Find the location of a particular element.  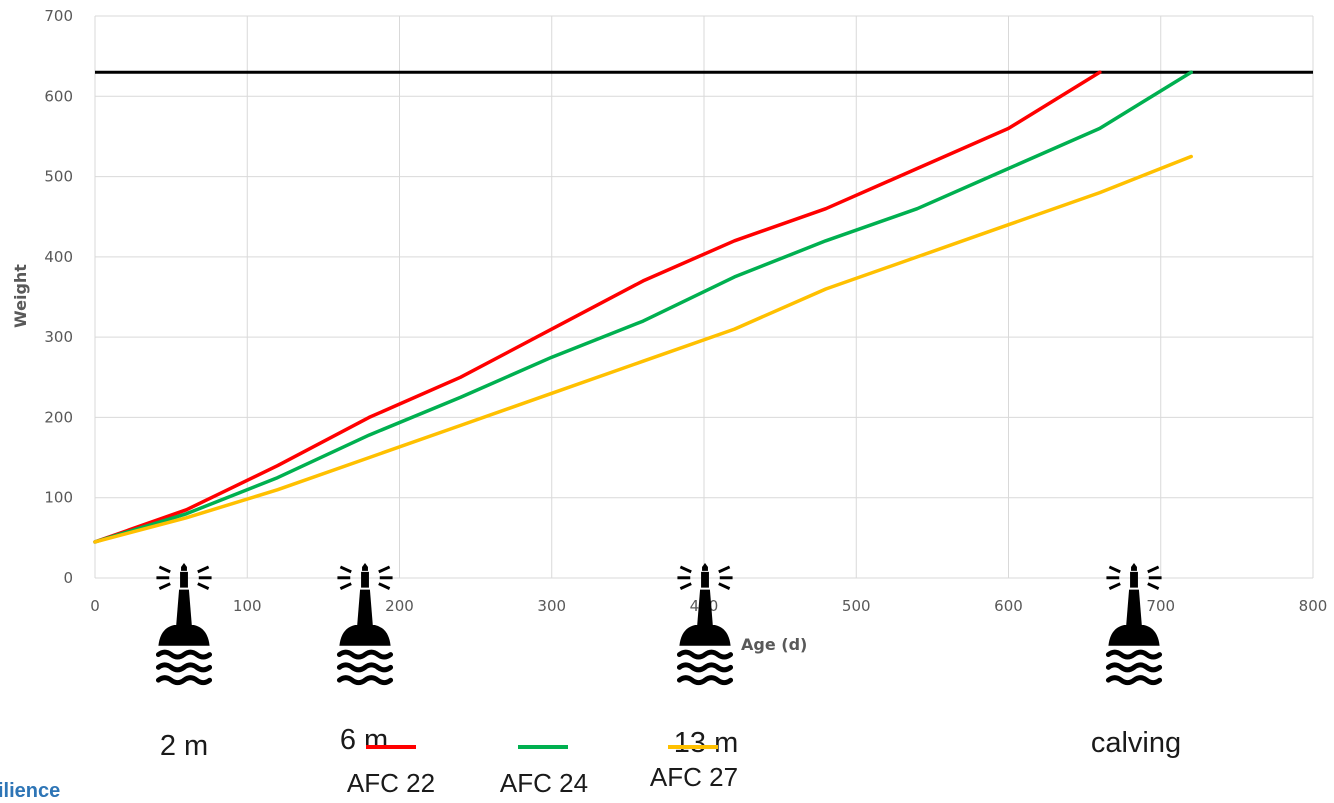

y-tick-label: 300 is located at coordinates (58, 337).